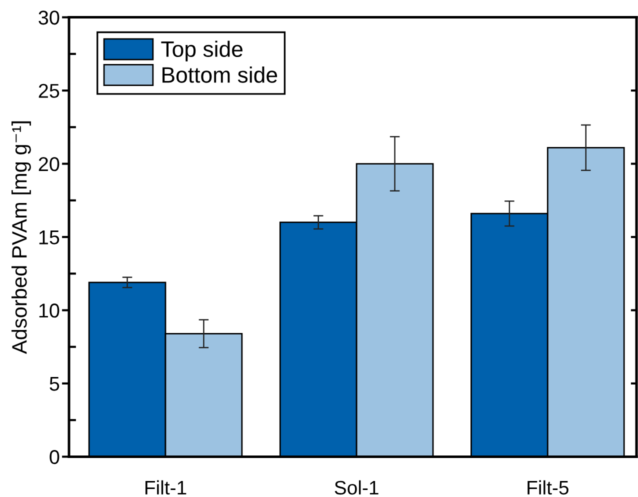 Image resolution: width=638 pixels, height=497 pixels. What do you see at coordinates (21, 237) in the screenshot?
I see `y-axis-title: Adsorbed PVAm [mg g⁻¹]` at bounding box center [21, 237].